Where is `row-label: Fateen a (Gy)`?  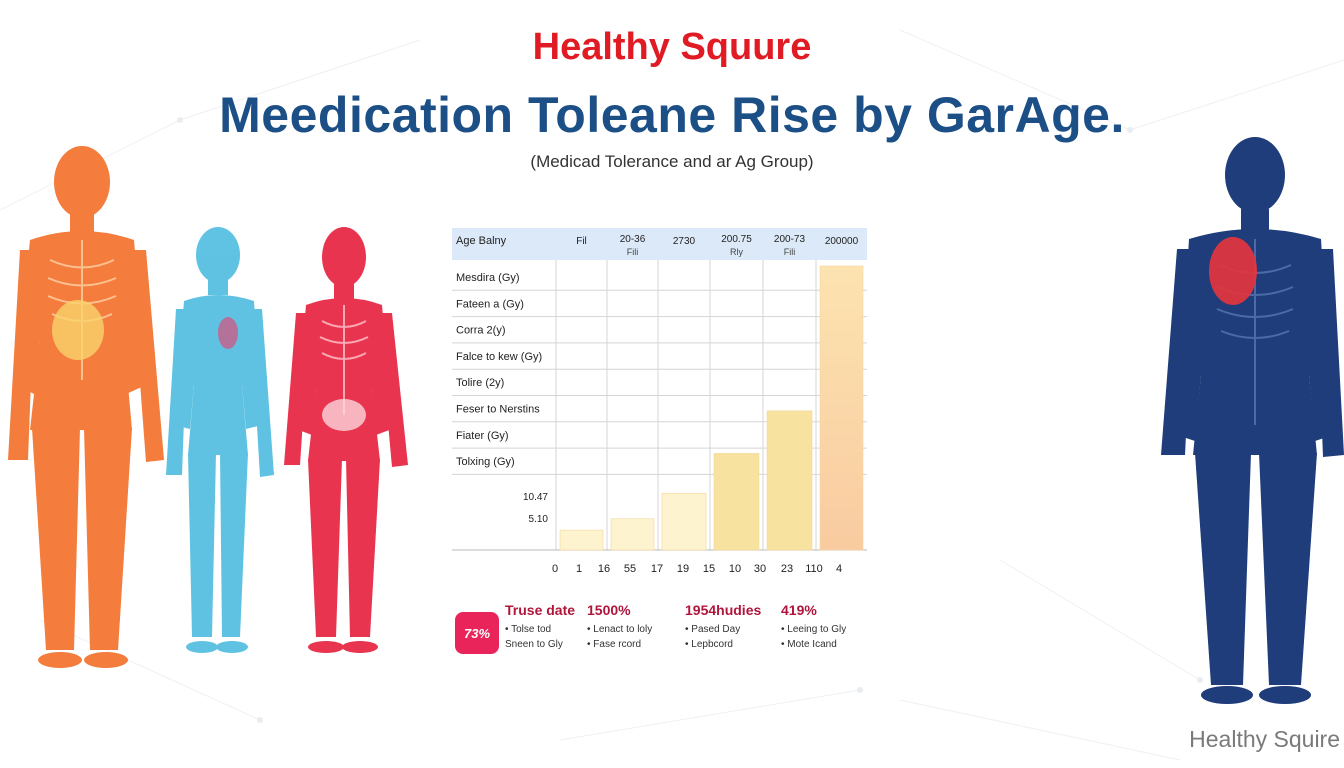
row-label: Fateen a (Gy) is located at coordinates (490, 304).